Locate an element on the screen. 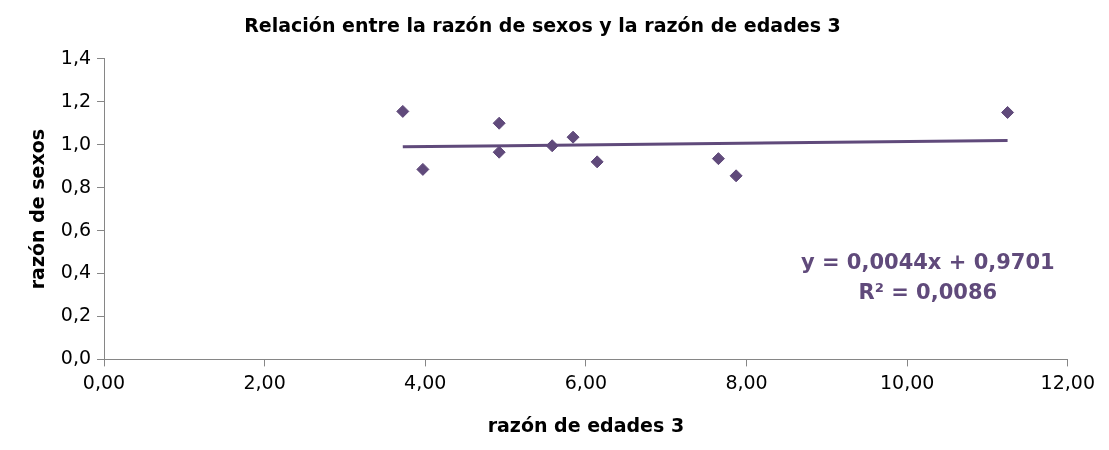 The image size is (1109, 450). y-tick-label: 1,4 is located at coordinates (76, 56).